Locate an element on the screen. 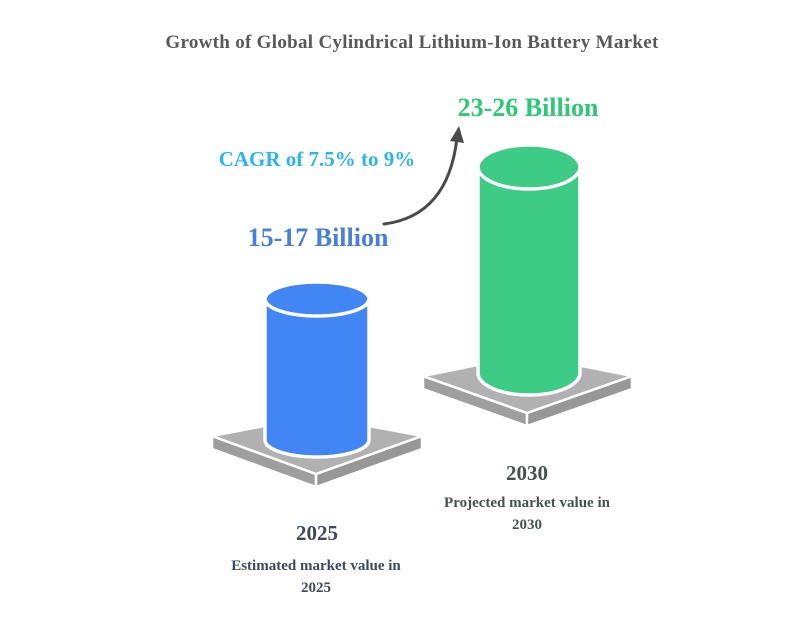 This screenshot has height=620, width=800. caption-2025: Estimated market value in 2025 is located at coordinates (316, 577).